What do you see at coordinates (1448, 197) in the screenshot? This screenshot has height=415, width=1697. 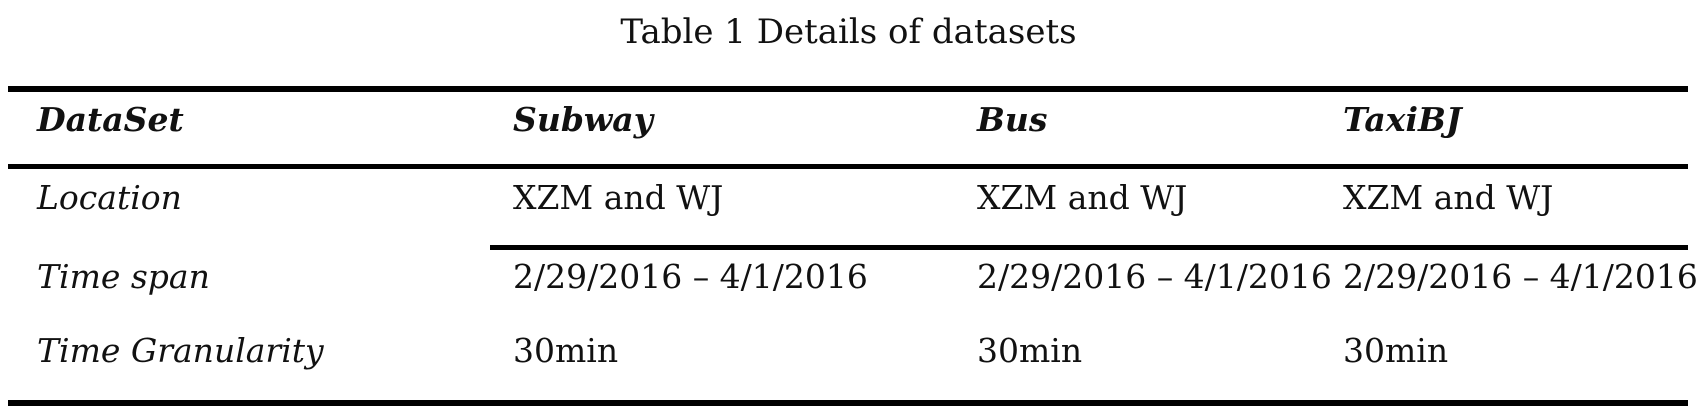 I see `cell-location-taxibj: XZM and WJ` at bounding box center [1448, 197].